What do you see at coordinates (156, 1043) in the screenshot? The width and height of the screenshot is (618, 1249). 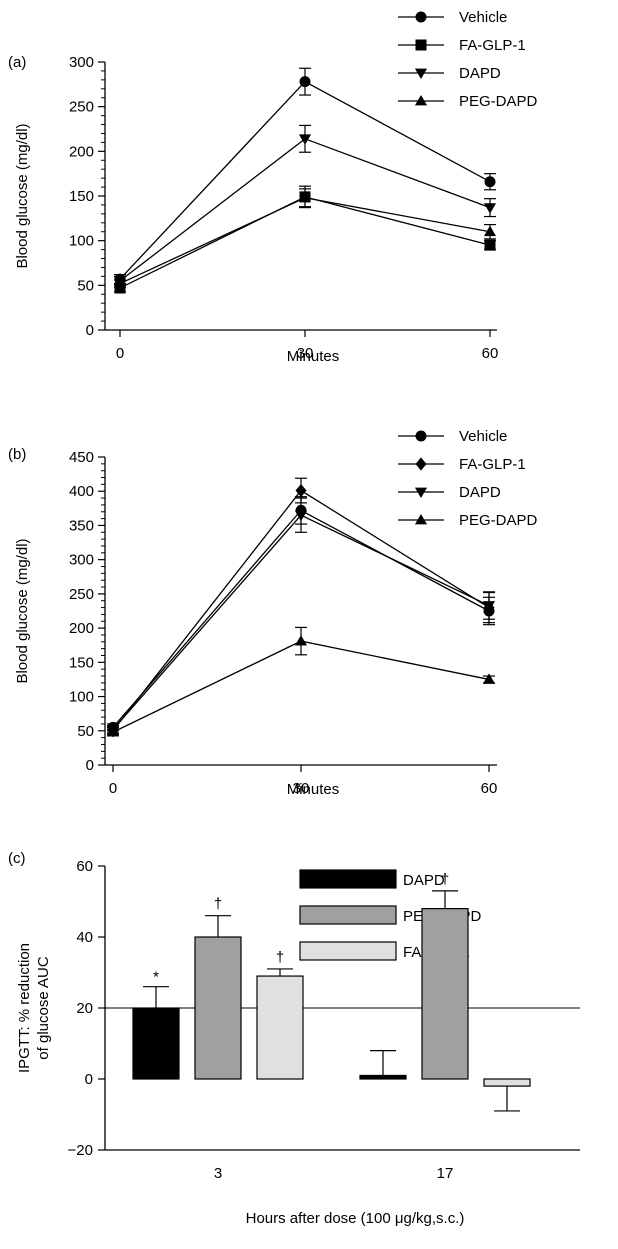 I see `bar-dapd` at bounding box center [156, 1043].